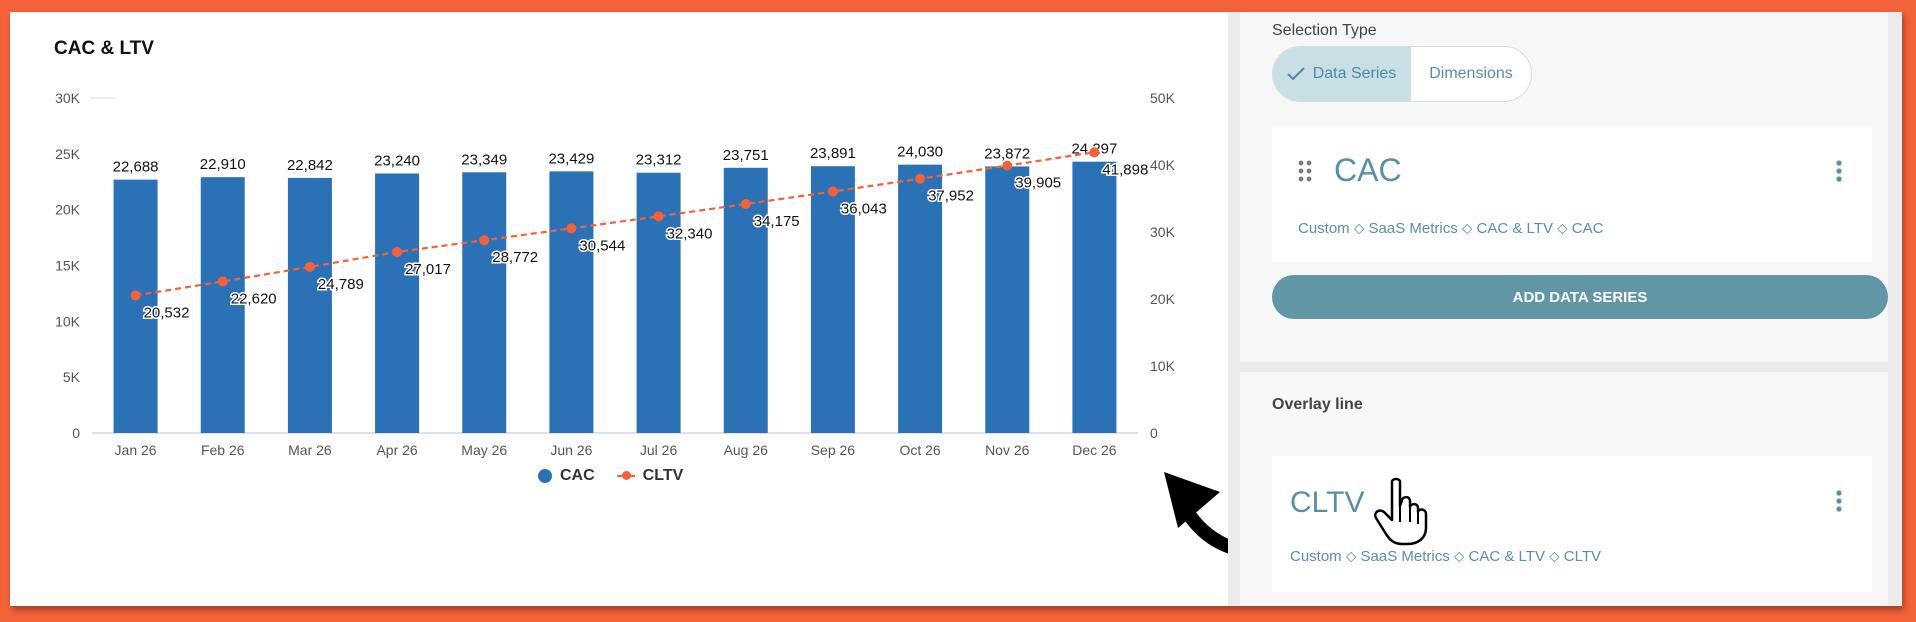  Describe the element at coordinates (428, 269) in the screenshot. I see `cltv-data-label: 27,017` at that location.